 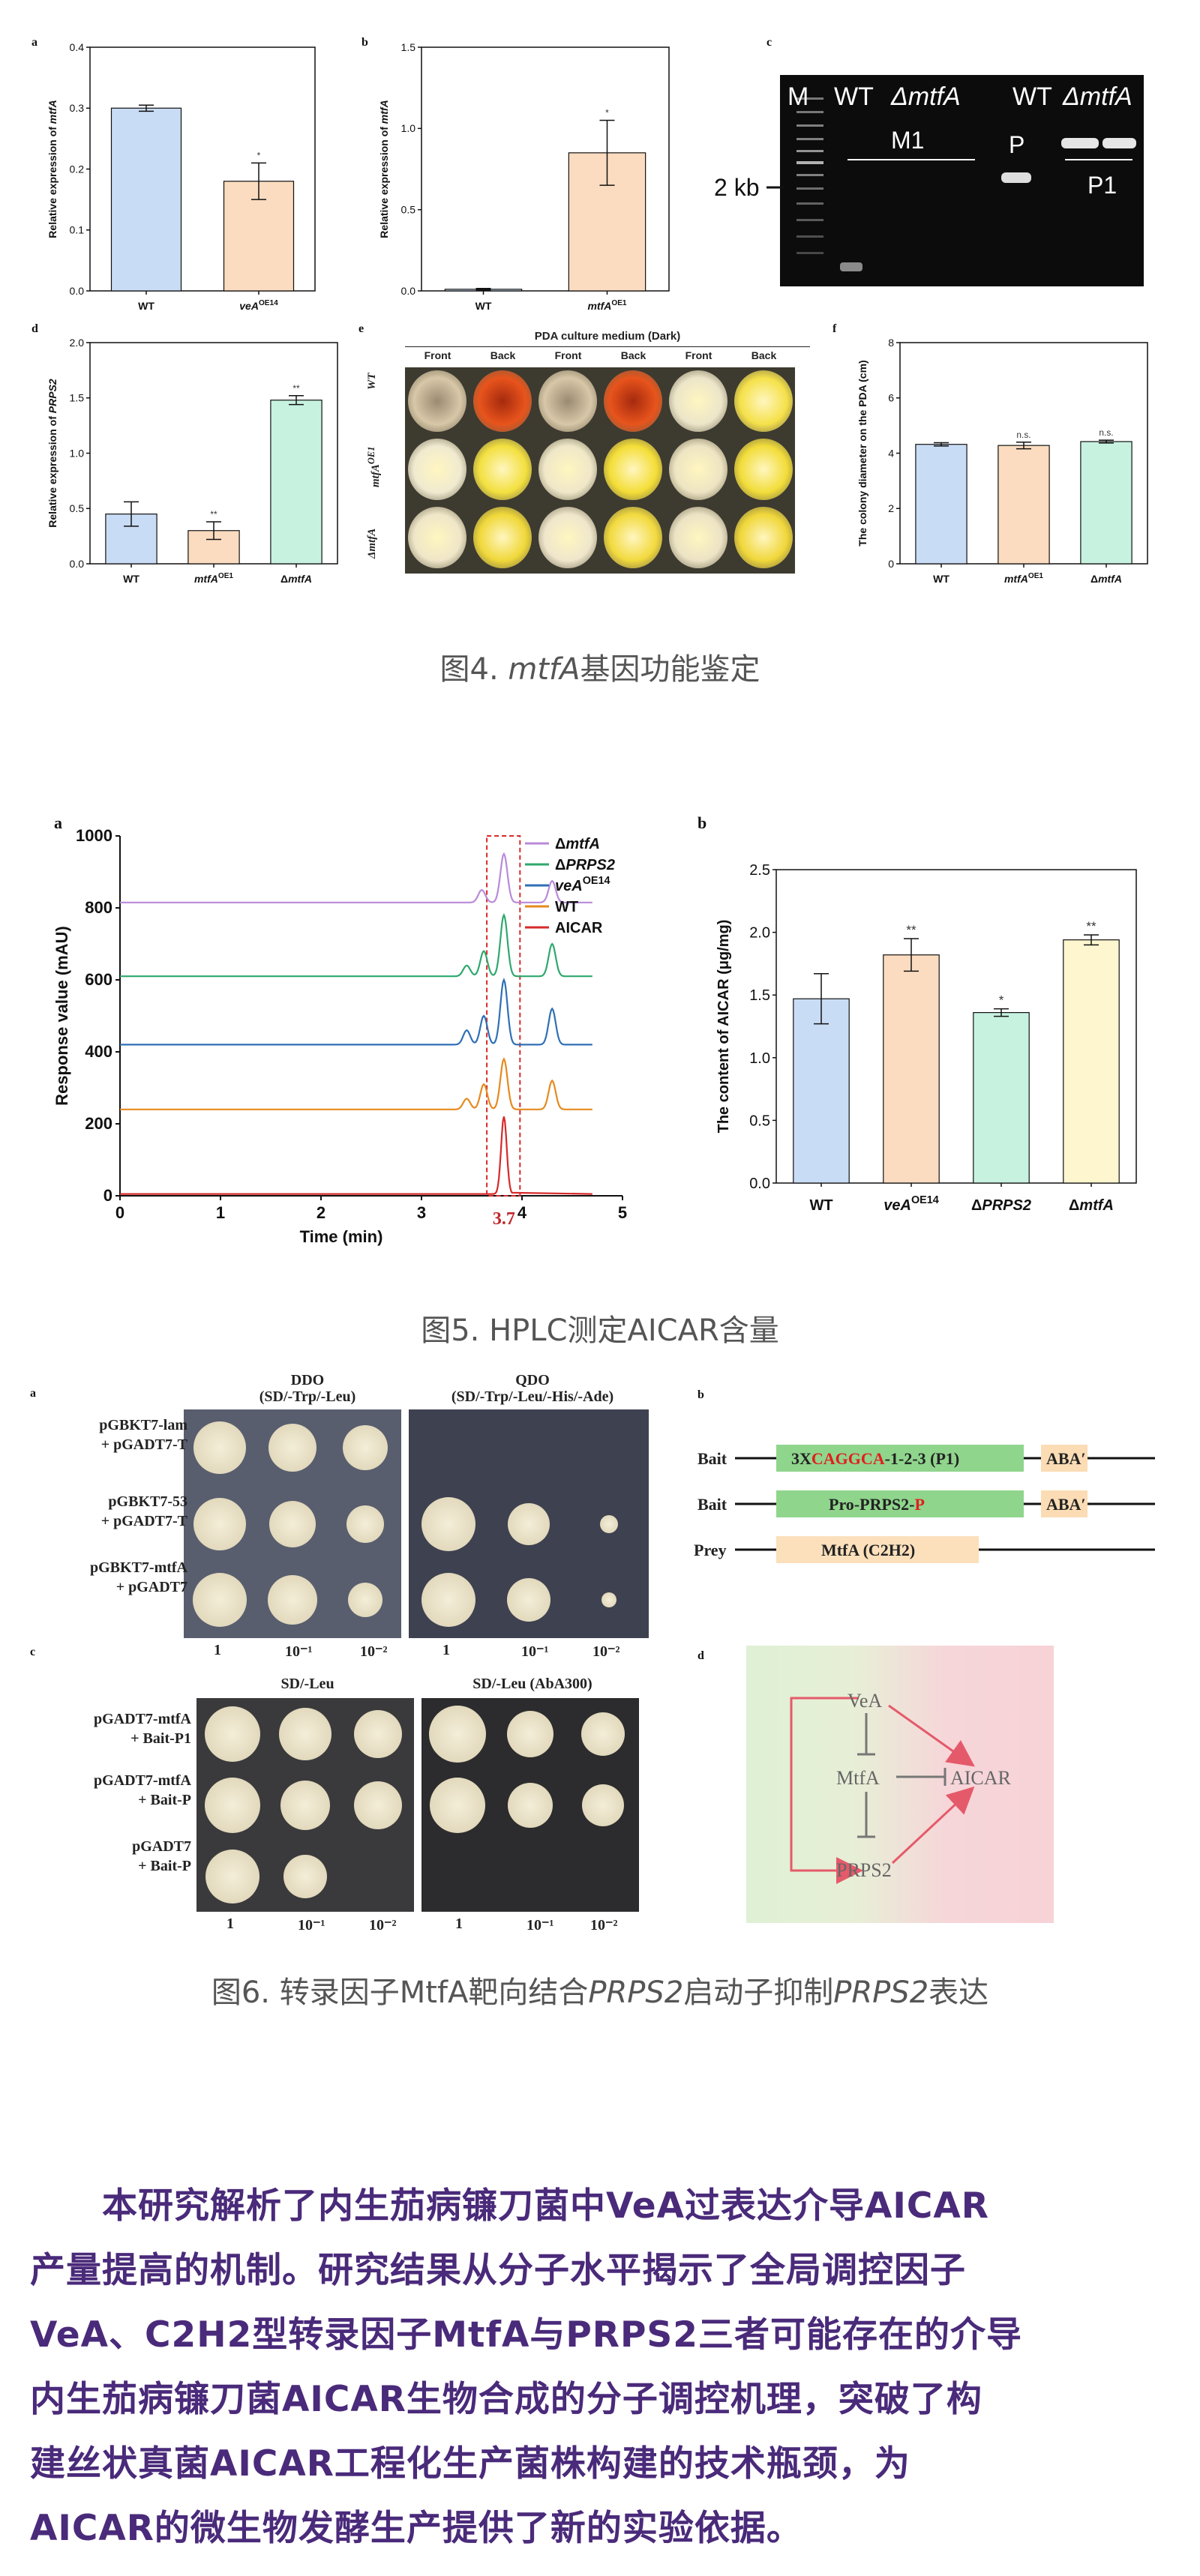 I want to click on node-prps2: PRPS2, so click(x=864, y=1870).